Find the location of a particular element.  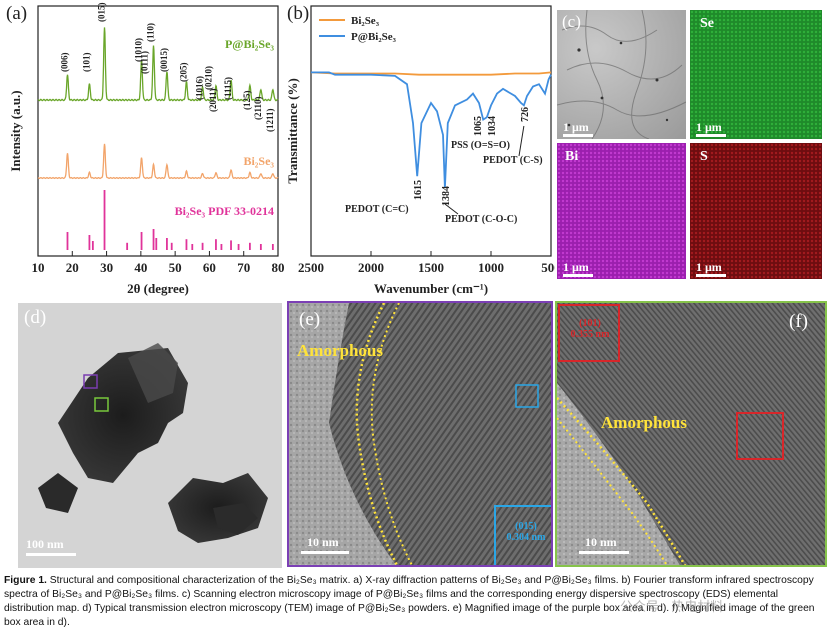

lattice-spacing: 0.355 nm is located at coordinates (590, 334).